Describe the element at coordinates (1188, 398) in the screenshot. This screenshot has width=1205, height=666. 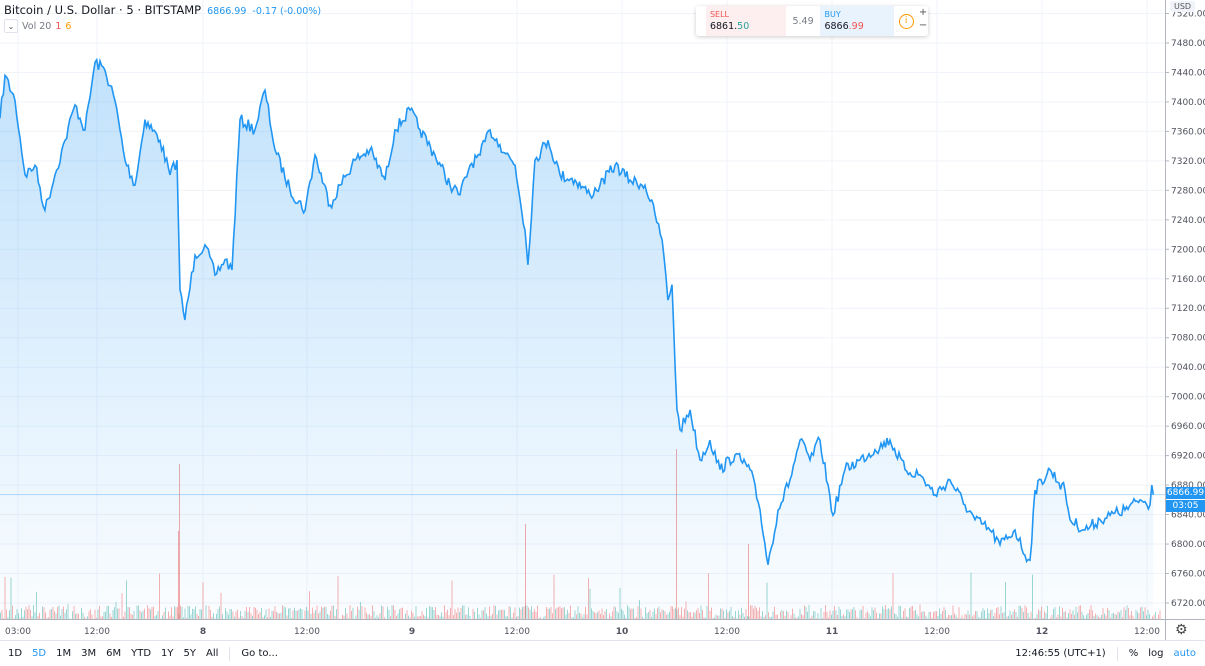
I see `price-tick-label: 7000.00` at that location.